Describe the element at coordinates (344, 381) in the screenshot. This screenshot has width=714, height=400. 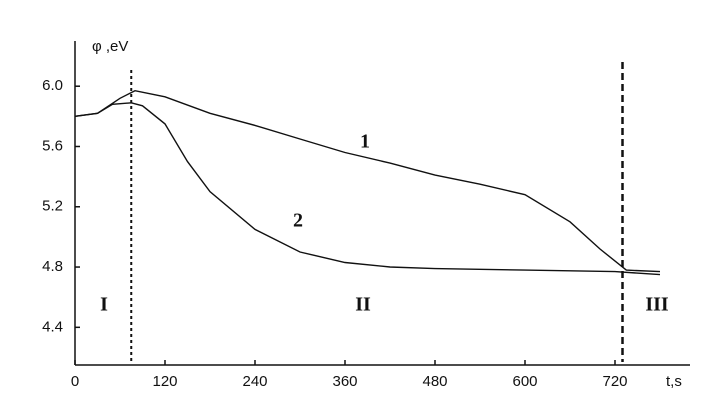
I see `x-tick-label: 360` at that location.